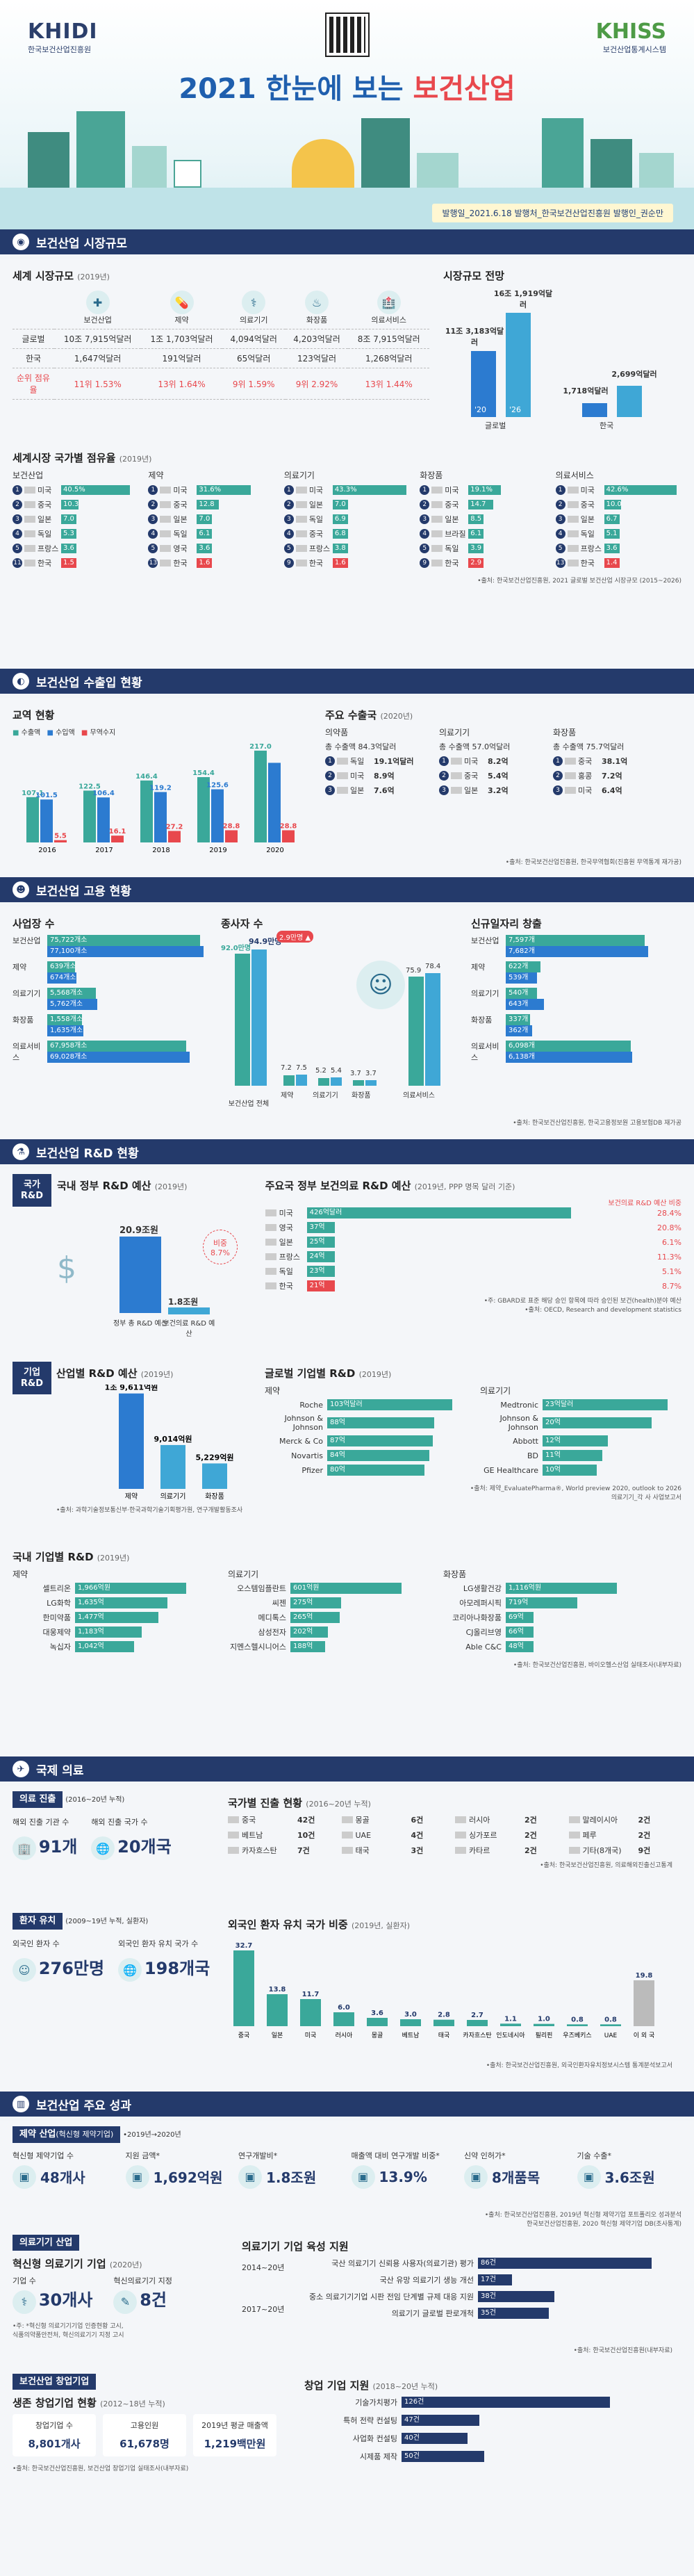  What do you see at coordinates (280, 1835) in the screenshot?
I see `list-item: 베트남 10건` at bounding box center [280, 1835].